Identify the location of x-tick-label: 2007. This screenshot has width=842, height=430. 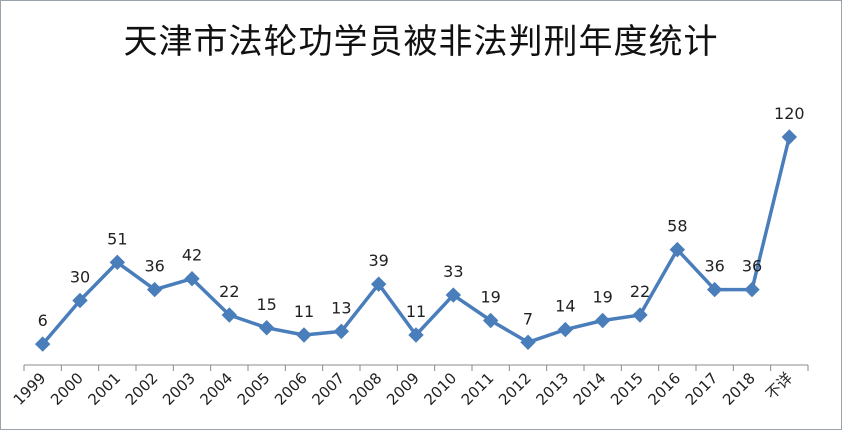
(328, 389).